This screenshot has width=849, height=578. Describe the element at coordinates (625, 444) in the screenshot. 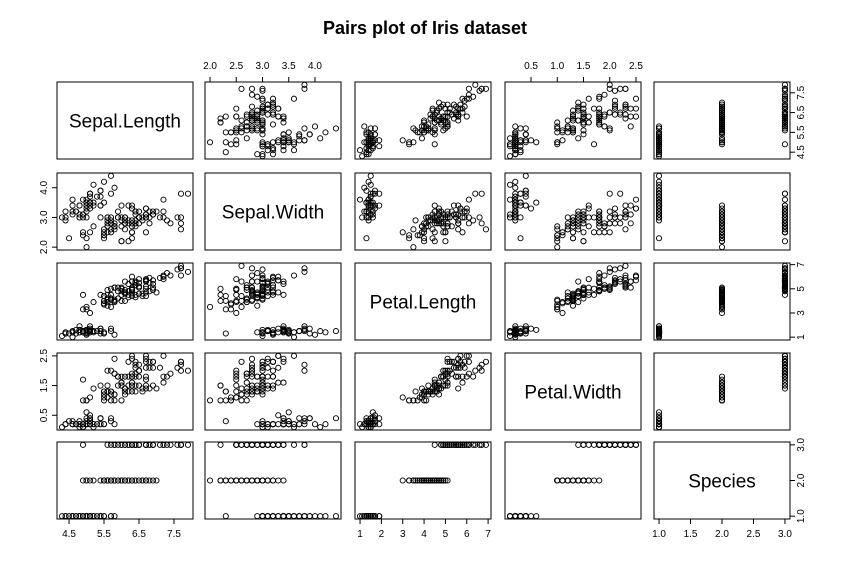

I see `data-point-r4-c3-obs148` at that location.